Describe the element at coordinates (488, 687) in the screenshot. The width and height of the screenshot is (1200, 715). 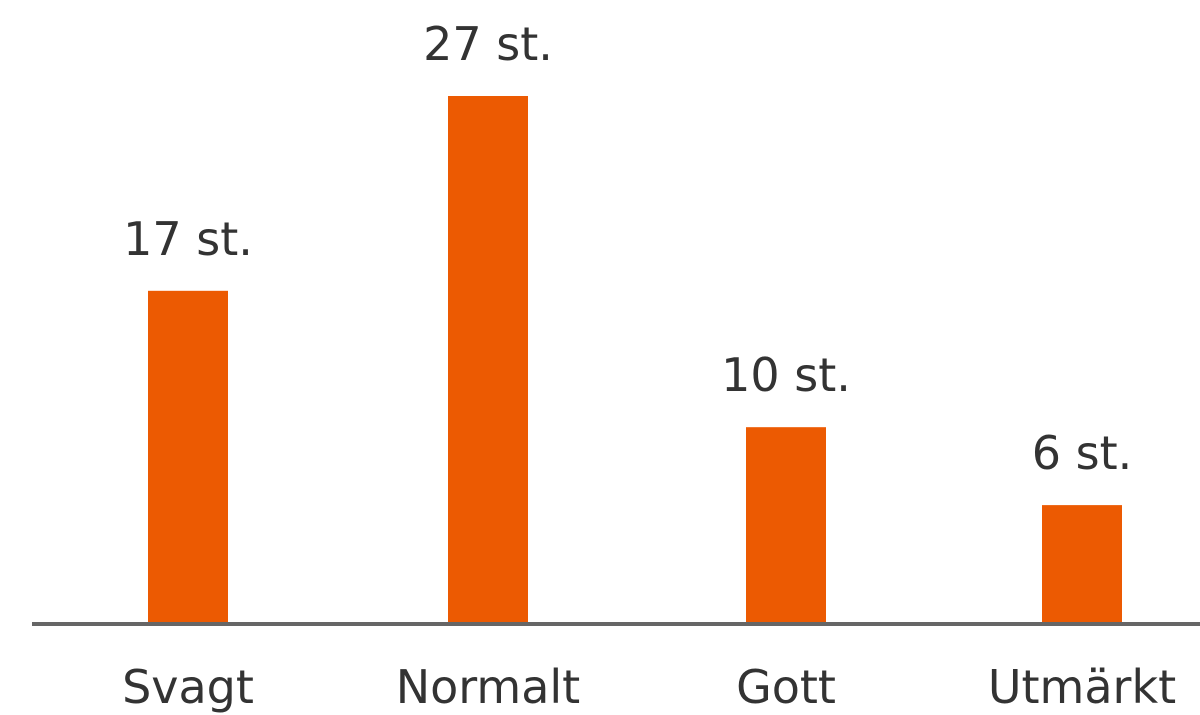
I see `category-label-normalt: Normalt` at that location.